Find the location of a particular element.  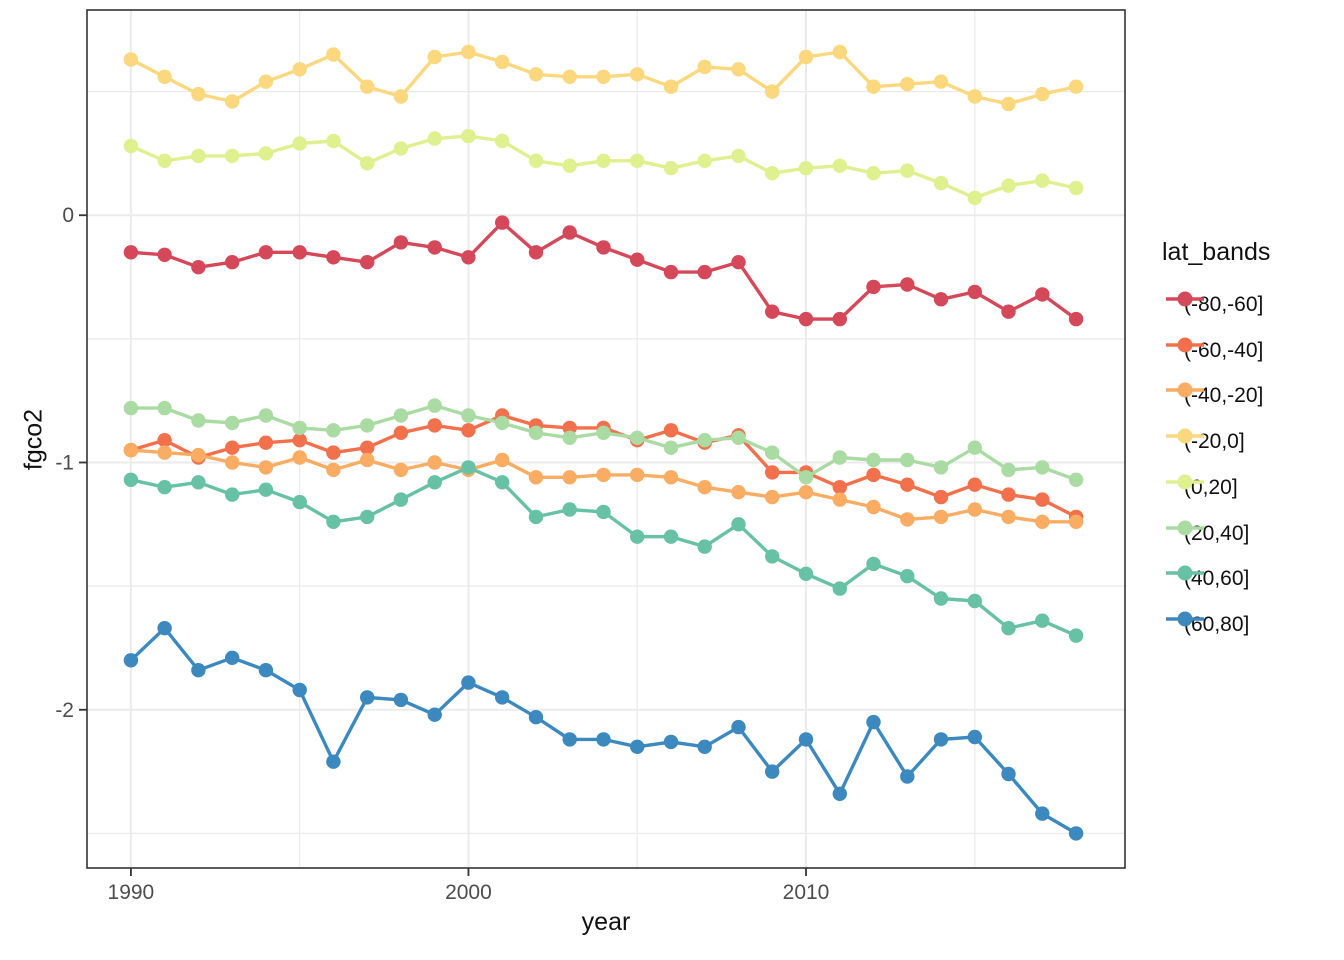

legend-title: lat_bands is located at coordinates (1216, 252).